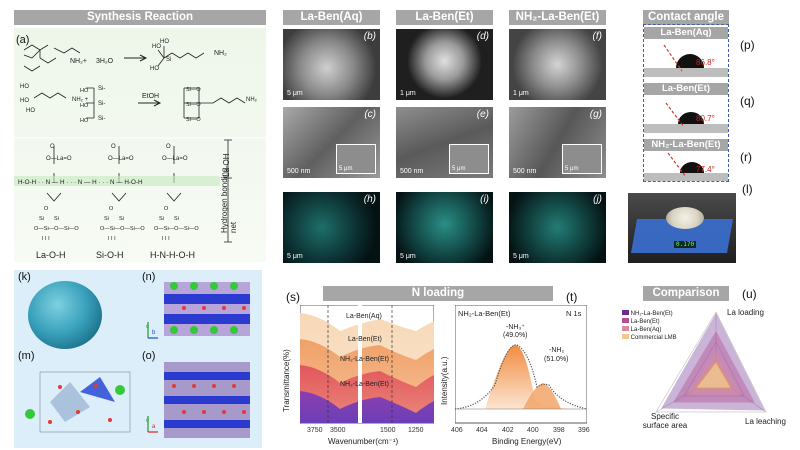 Image resolution: width=800 pixels, height=450 pixels. What do you see at coordinates (469, 159) in the screenshot?
I see `sem-inset-e: 5 μm` at bounding box center [469, 159].